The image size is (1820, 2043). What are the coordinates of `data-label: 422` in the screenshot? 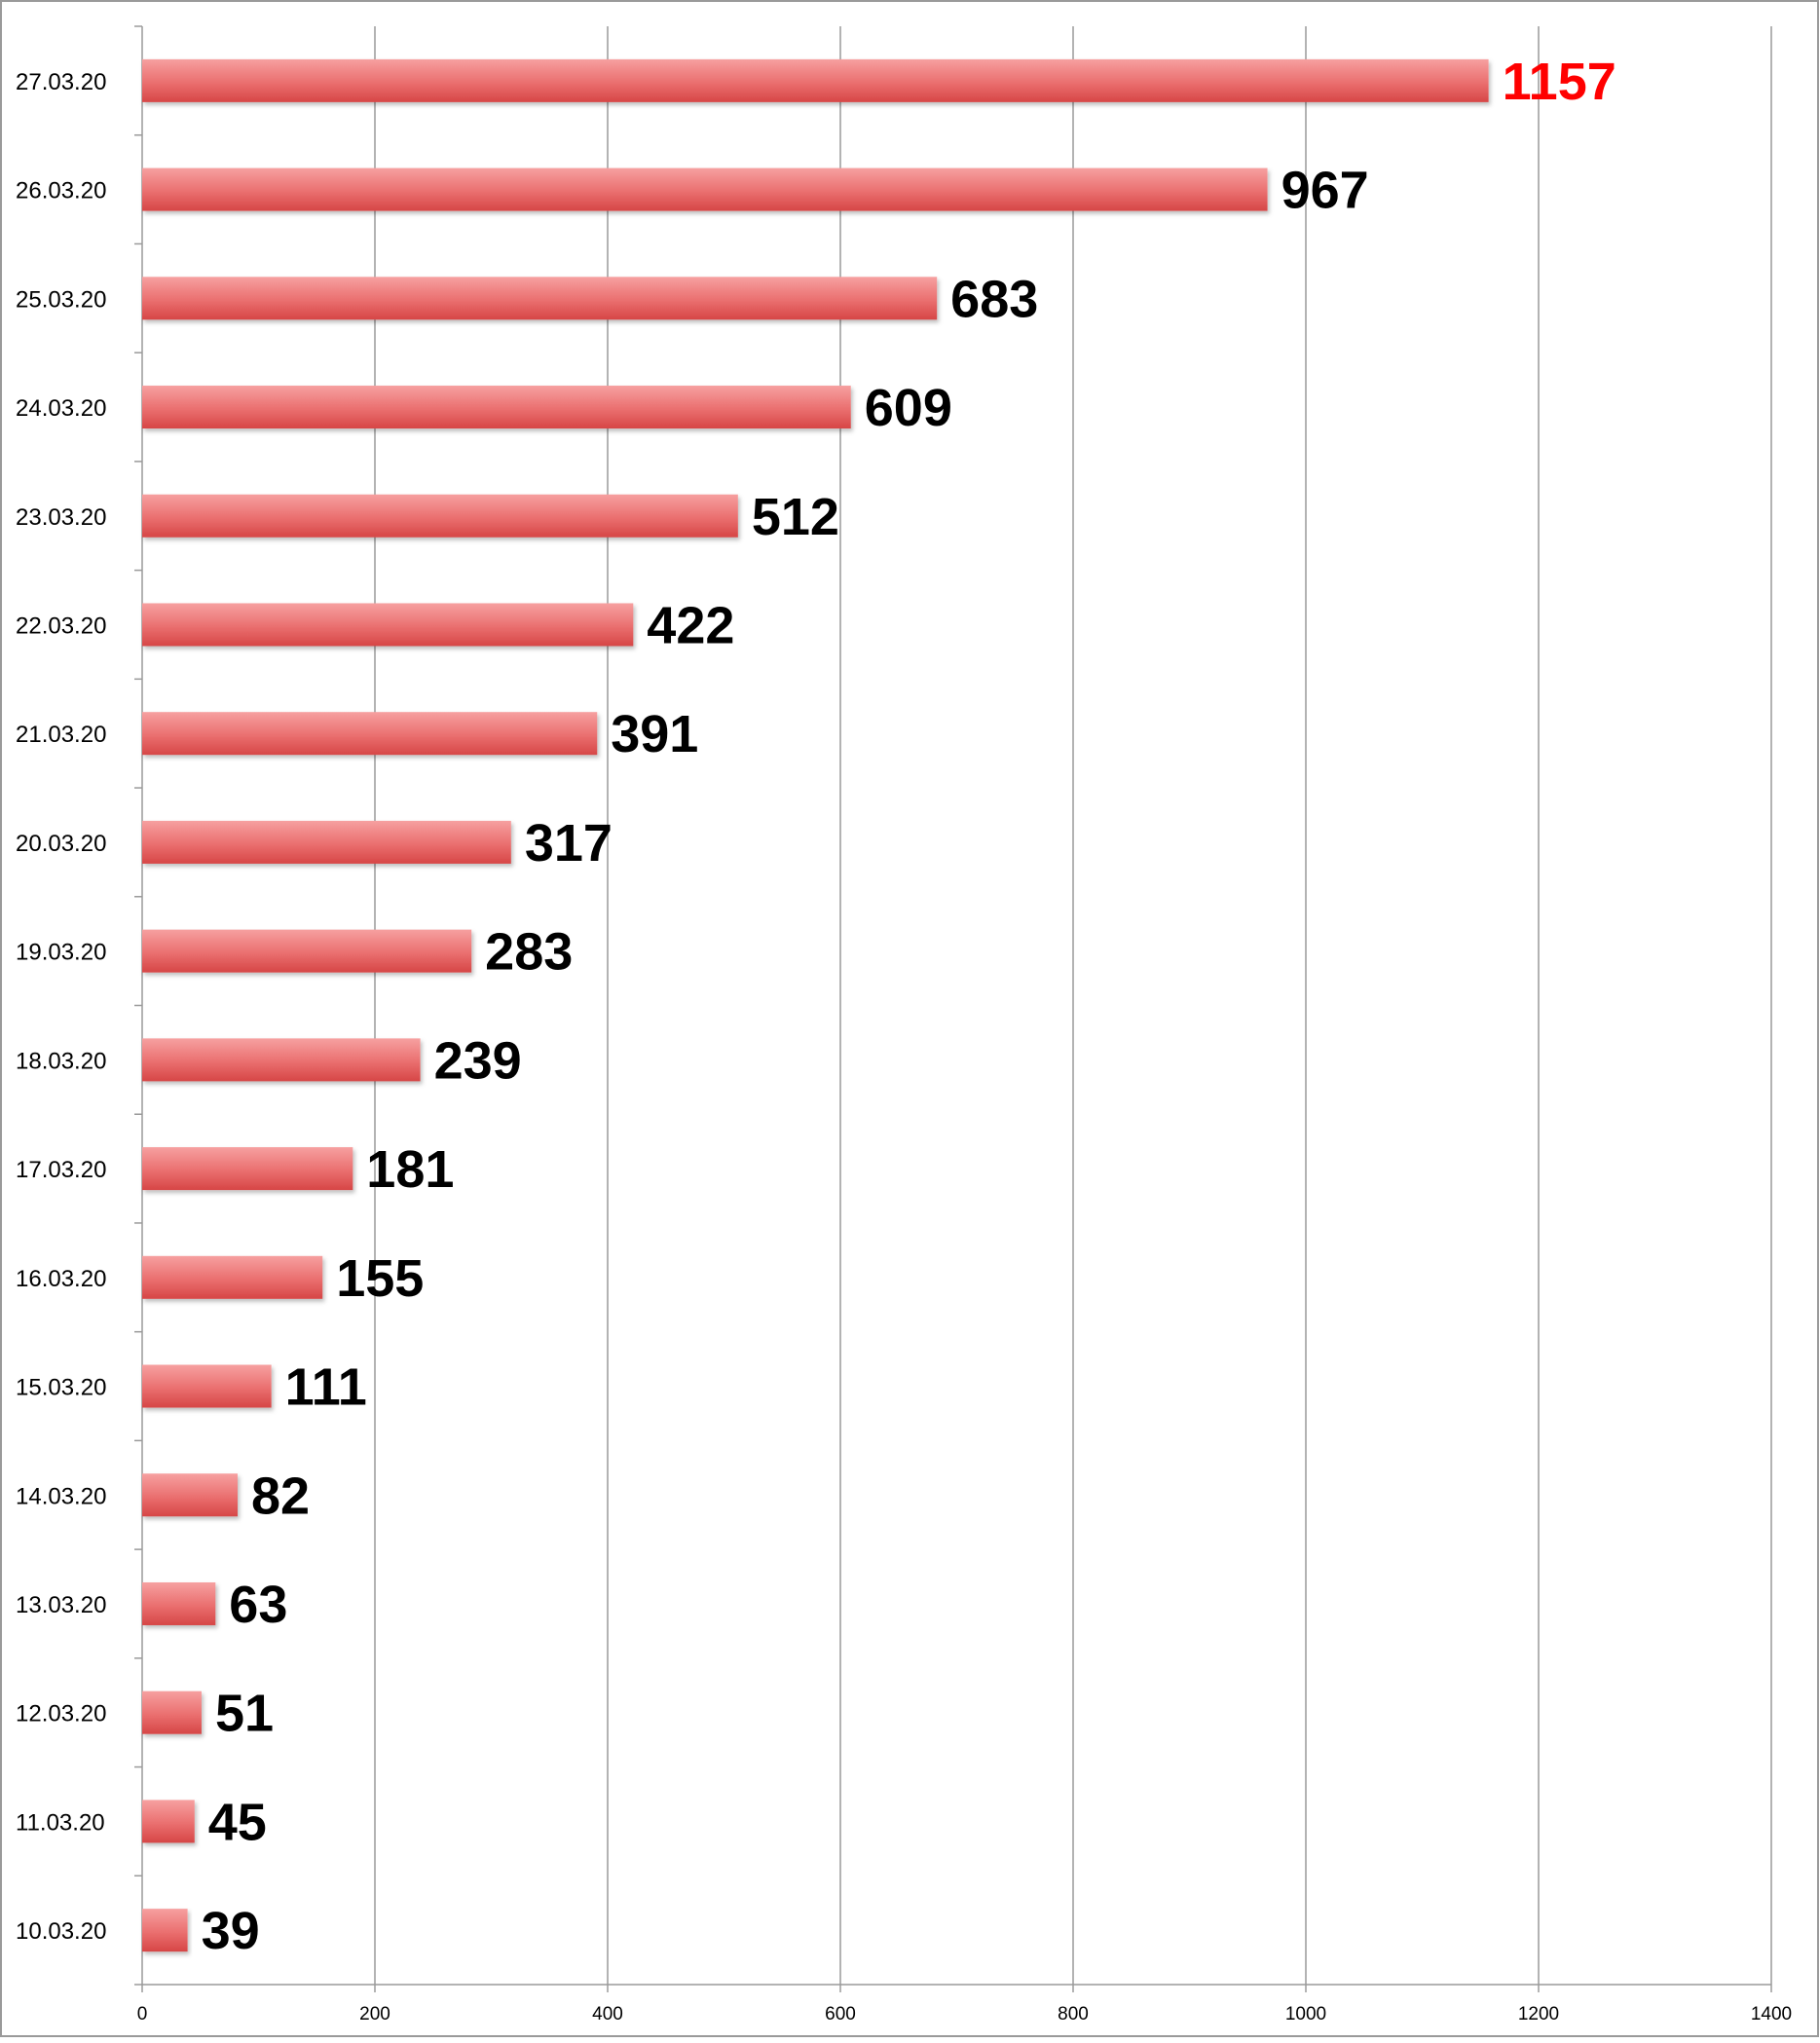 It's located at (690, 625).